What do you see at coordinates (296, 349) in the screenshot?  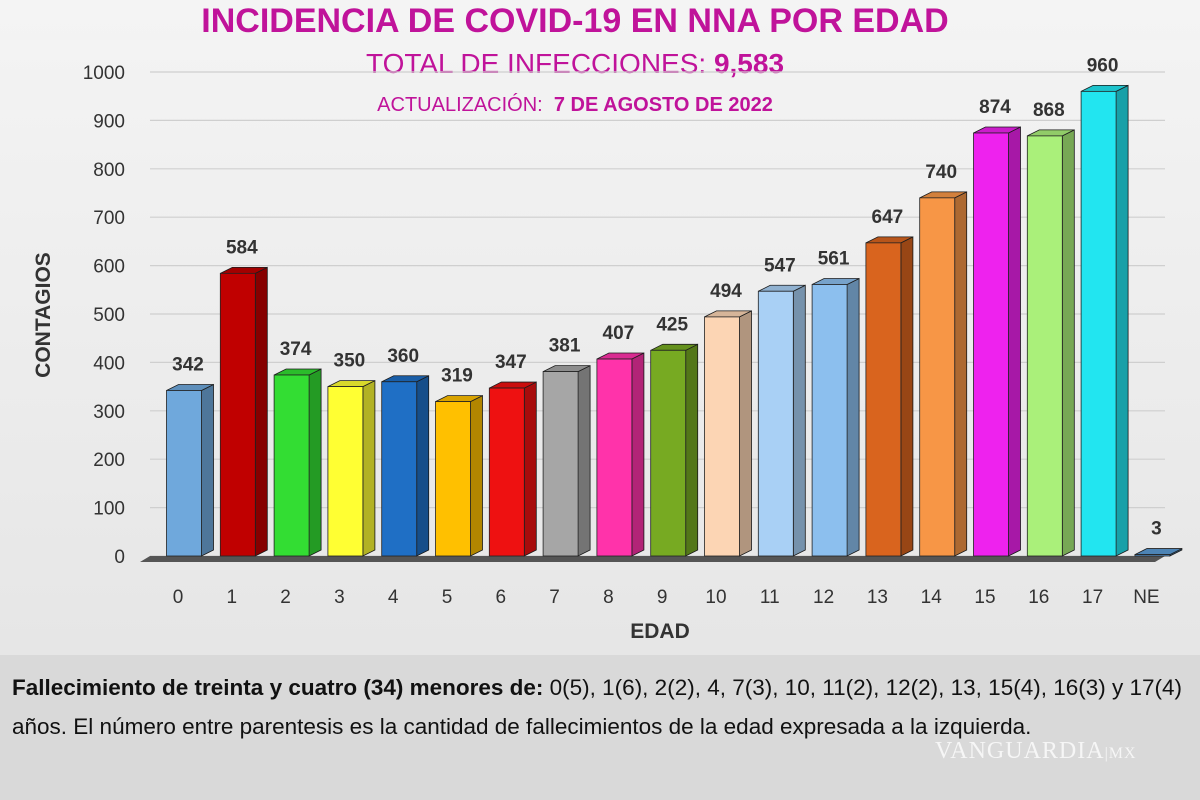 I see `data-label: 374` at bounding box center [296, 349].